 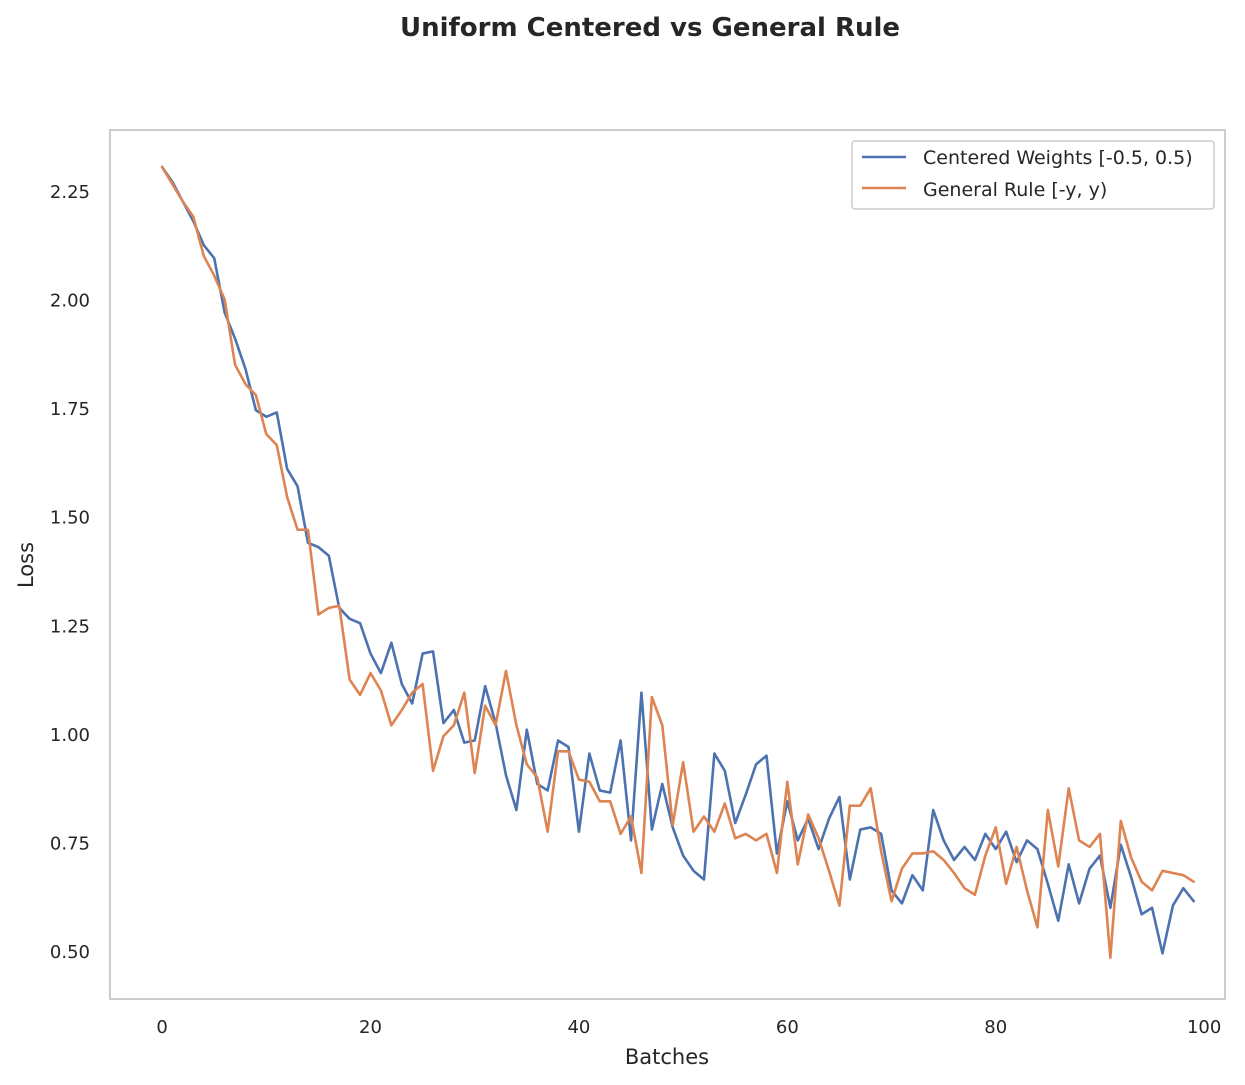 What do you see at coordinates (70, 952) in the screenshot?
I see `y-tick-label: 0.50` at bounding box center [70, 952].